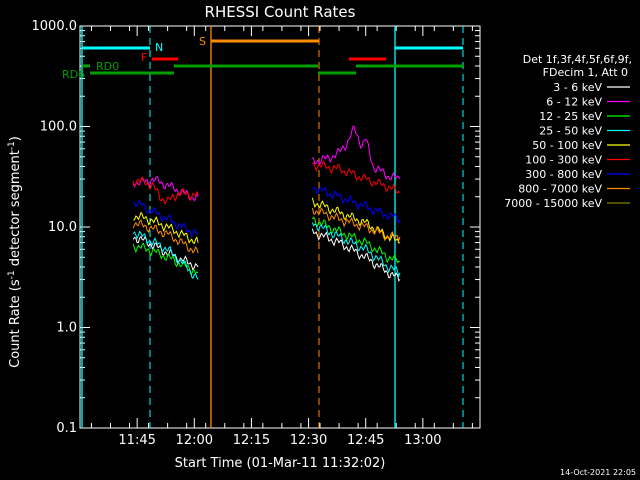 The width and height of the screenshot is (640, 480). Describe the element at coordinates (136, 440) in the screenshot. I see `x-tick-label: 11:45` at that location.